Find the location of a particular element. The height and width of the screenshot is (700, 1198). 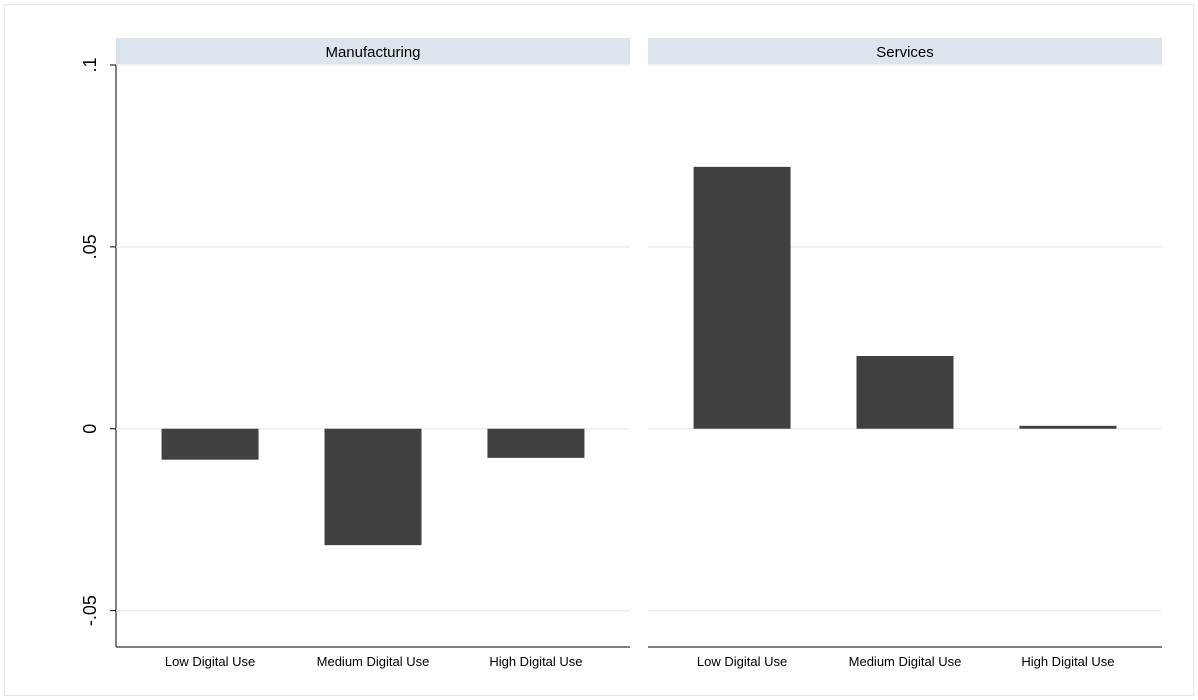

y-tick-label: -.05 is located at coordinates (90, 610).